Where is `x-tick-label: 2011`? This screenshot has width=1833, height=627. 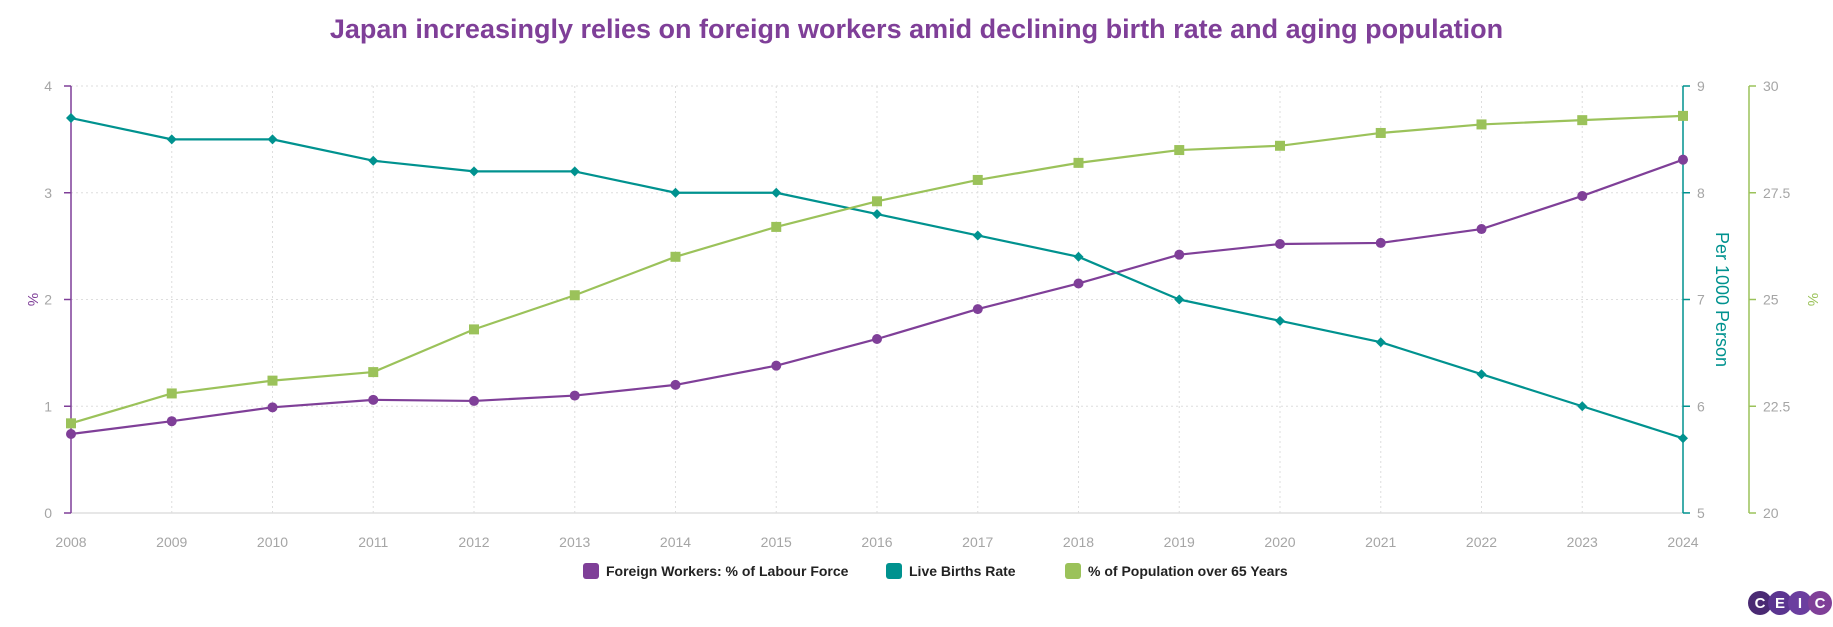
x-tick-label: 2011 is located at coordinates (373, 542).